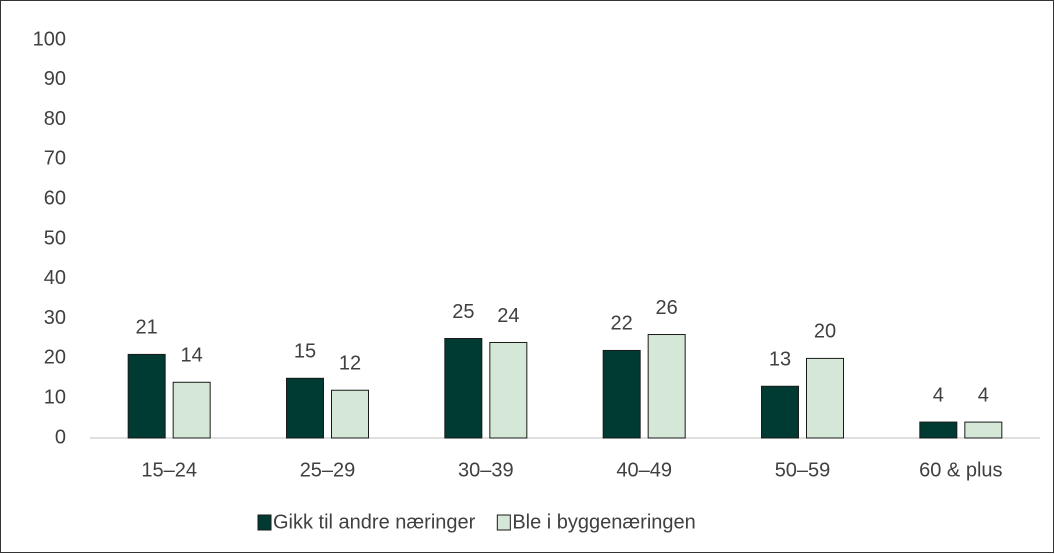  Describe the element at coordinates (960, 470) in the screenshot. I see `x-tick-label: 60 & plus` at that location.